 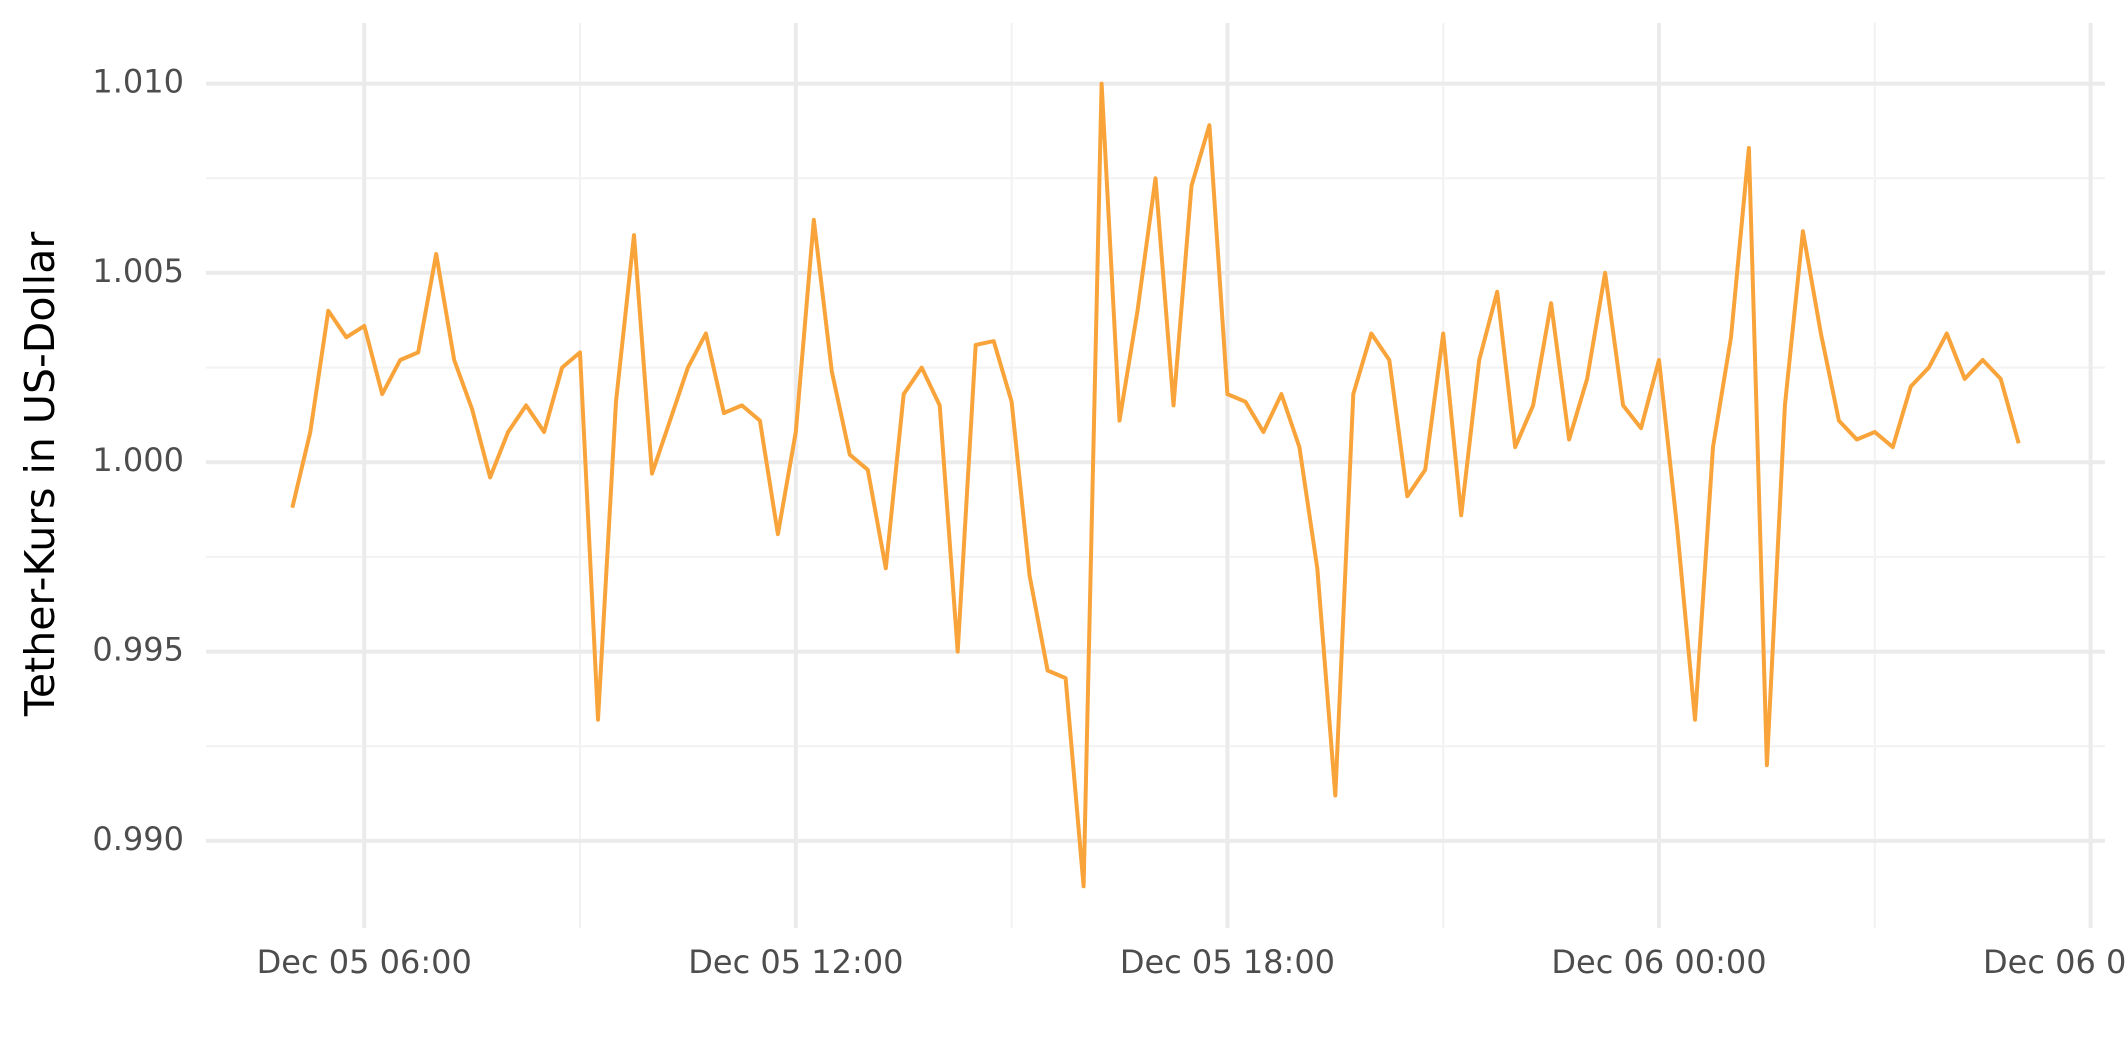 I want to click on y-tick-label: 0.990, so click(x=138, y=839).